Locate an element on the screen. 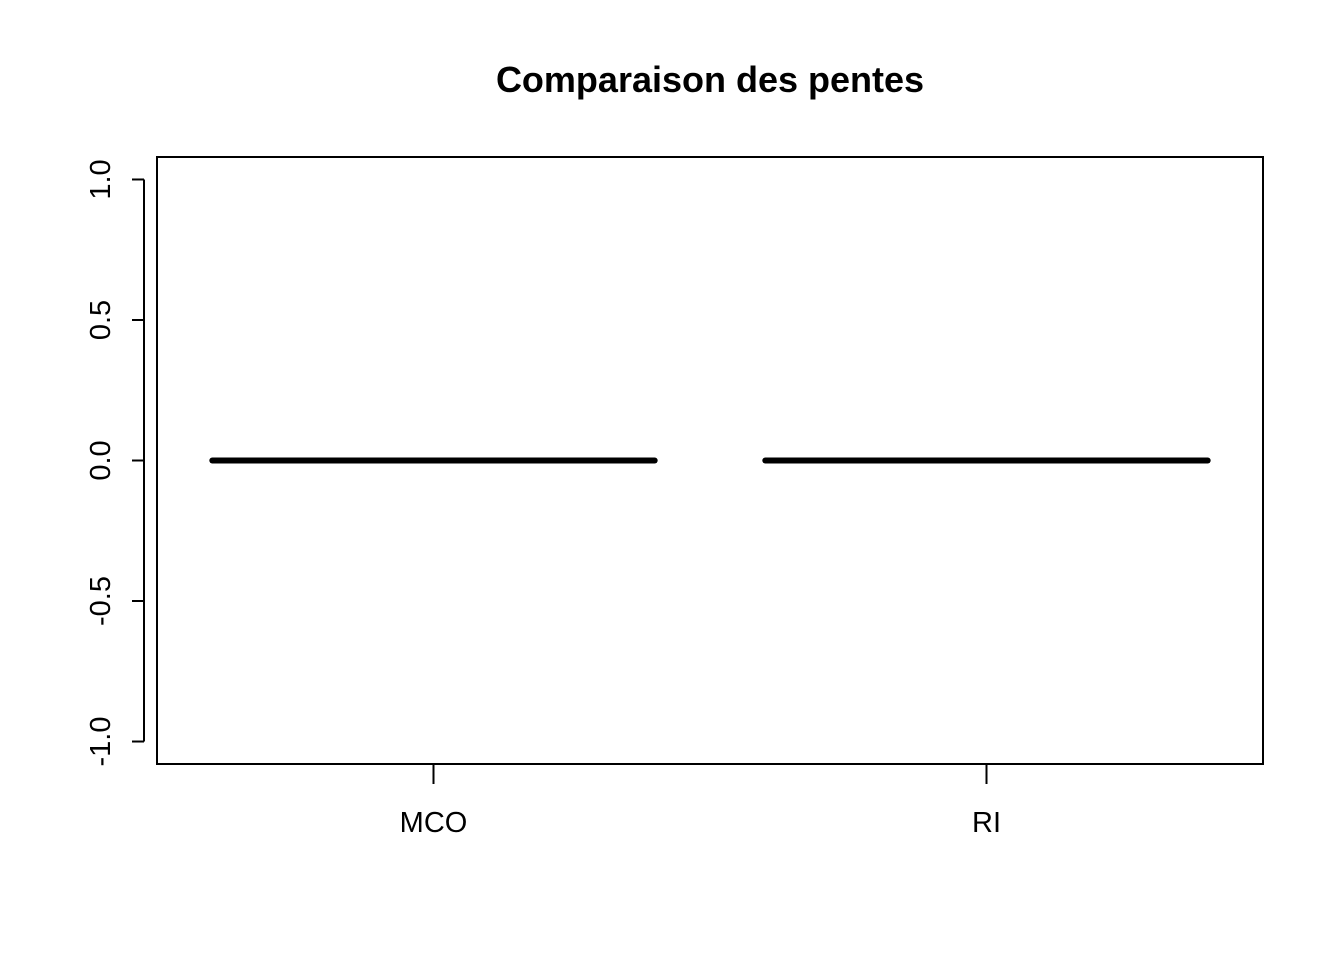 This screenshot has width=1344, height=960. x-tick-label: MCO is located at coordinates (434, 823).